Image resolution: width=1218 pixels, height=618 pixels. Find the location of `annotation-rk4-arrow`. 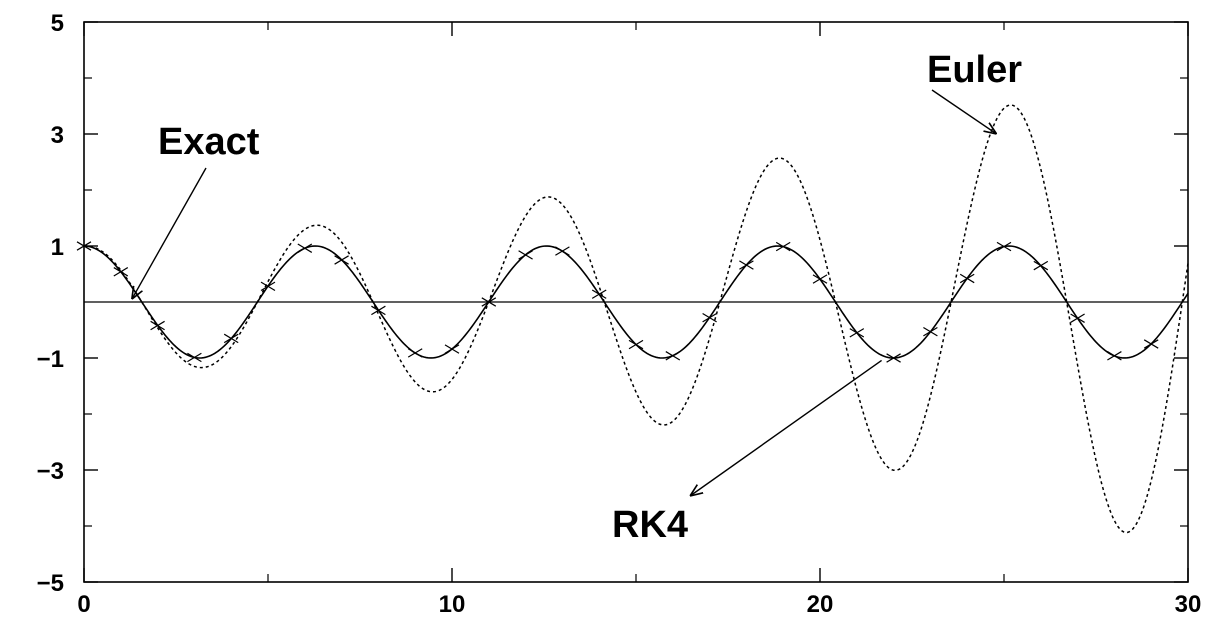

annotation-rk4-arrow is located at coordinates (786, 427).